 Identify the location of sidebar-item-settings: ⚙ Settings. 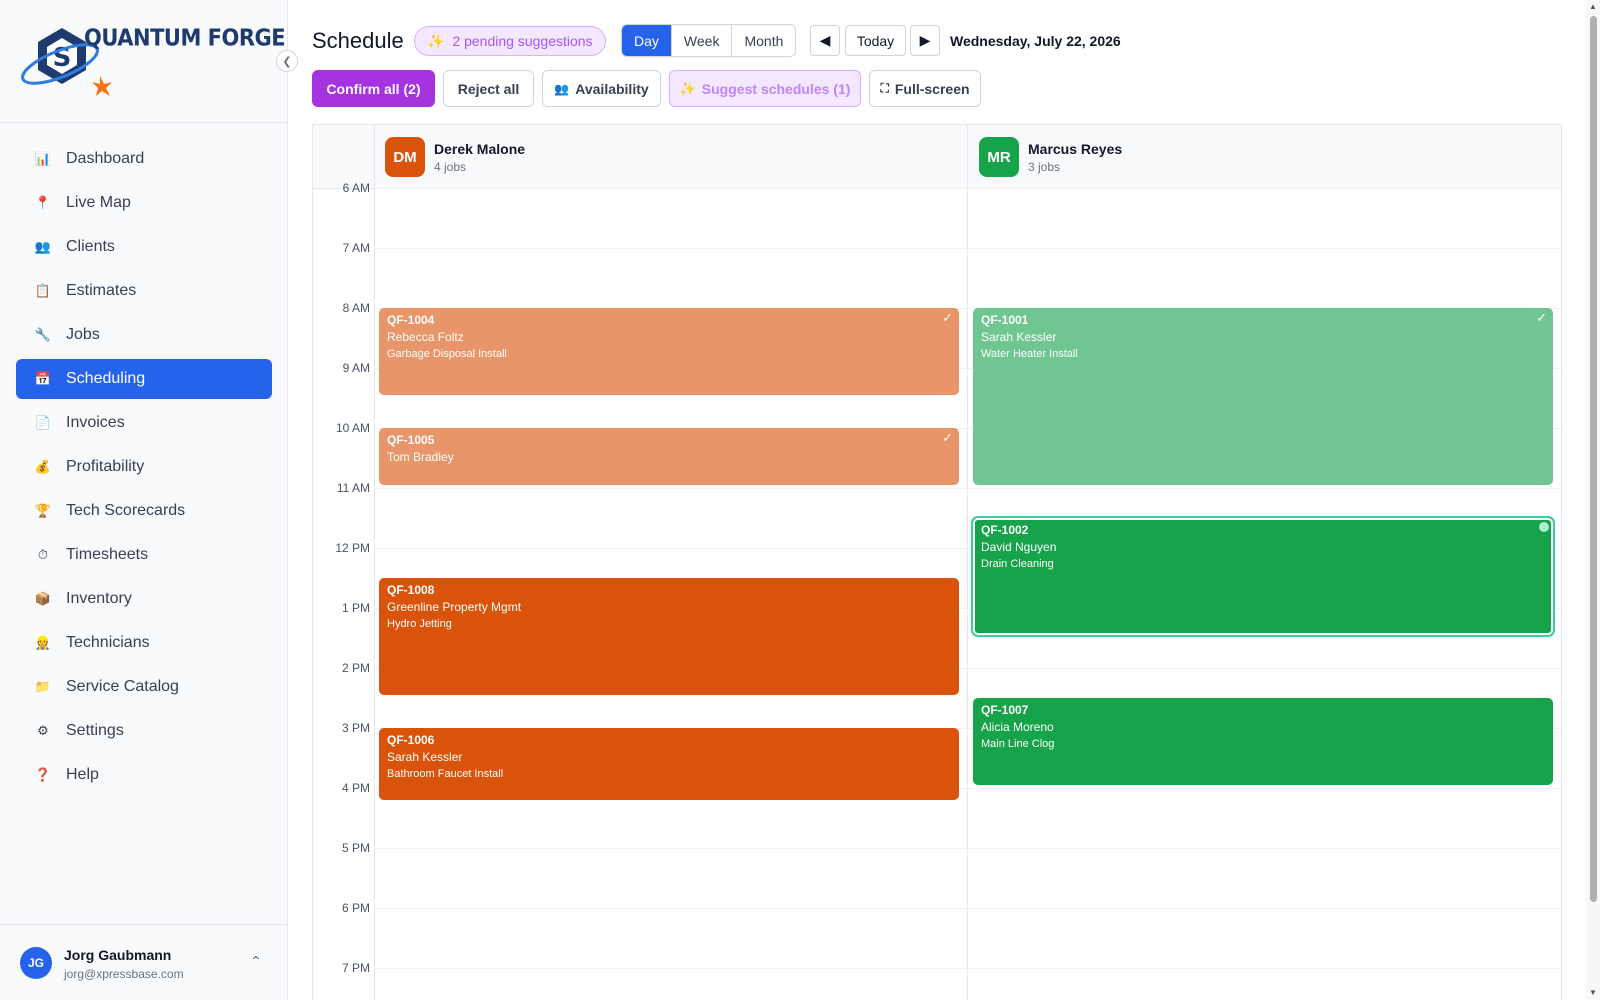
(144, 731).